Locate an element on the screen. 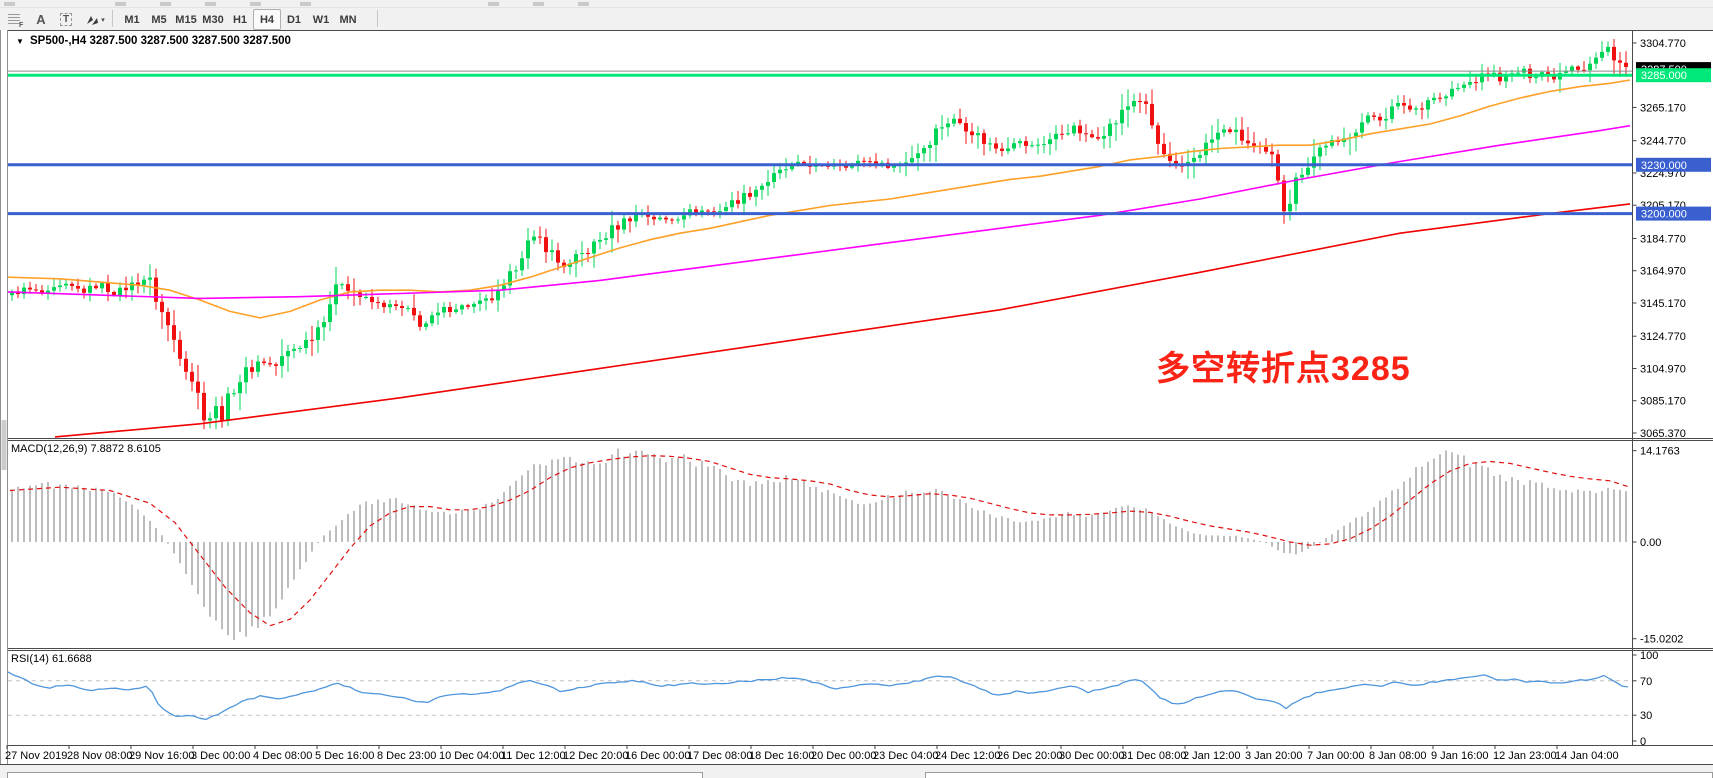 This screenshot has width=1713, height=778. rsi-pane: 100 70 30 0 is located at coordinates (832, 699).